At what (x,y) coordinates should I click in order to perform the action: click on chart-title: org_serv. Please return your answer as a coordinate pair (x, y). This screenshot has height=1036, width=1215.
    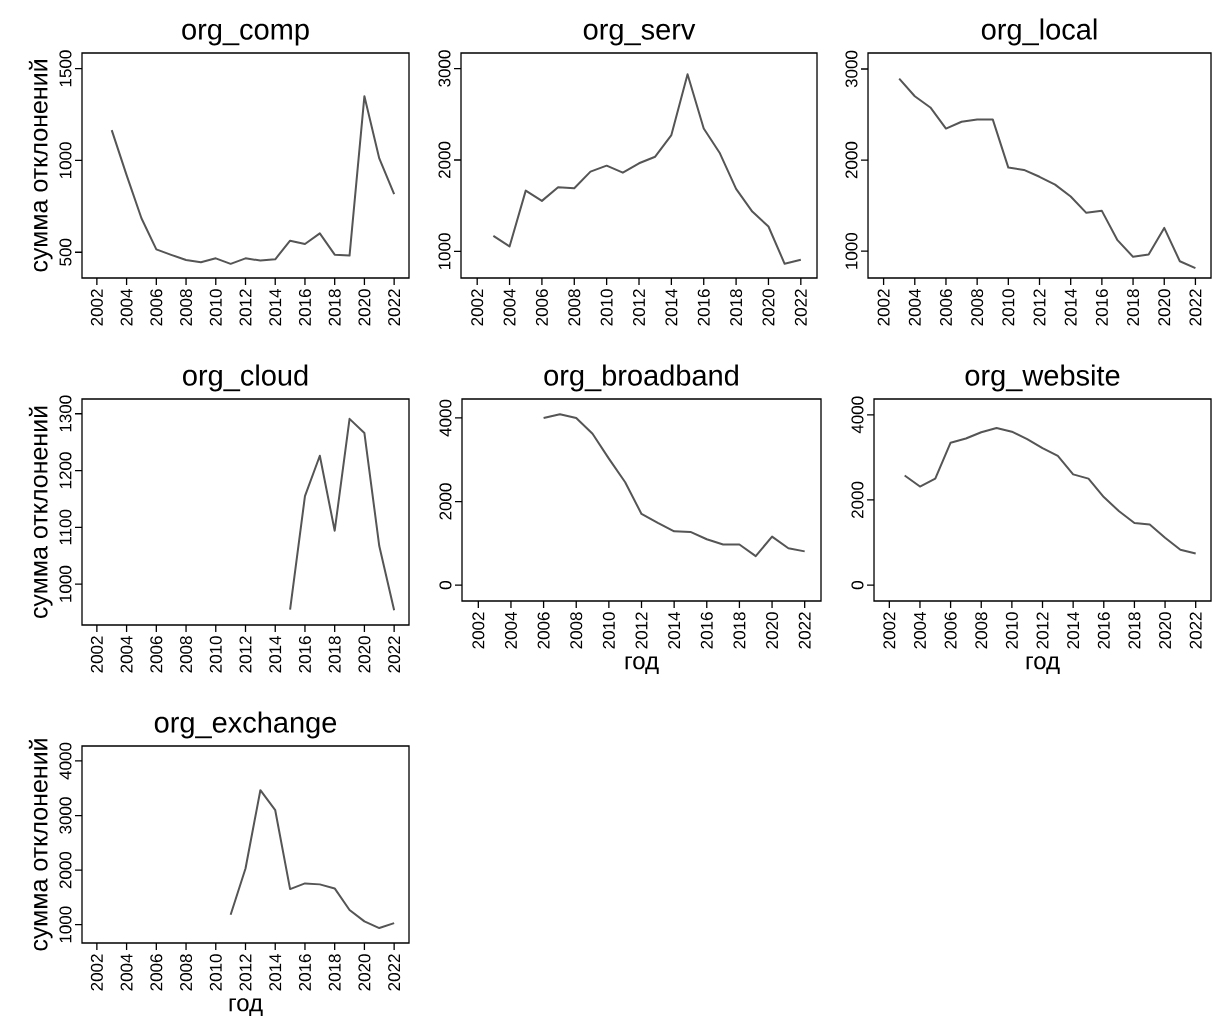
    Looking at the image, I should click on (639, 34).